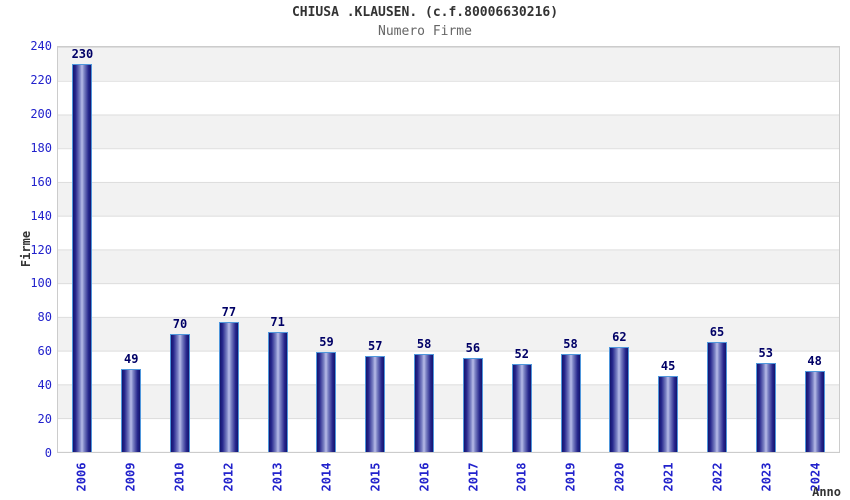  I want to click on bar-slot-2015: 57, so click(375, 249).